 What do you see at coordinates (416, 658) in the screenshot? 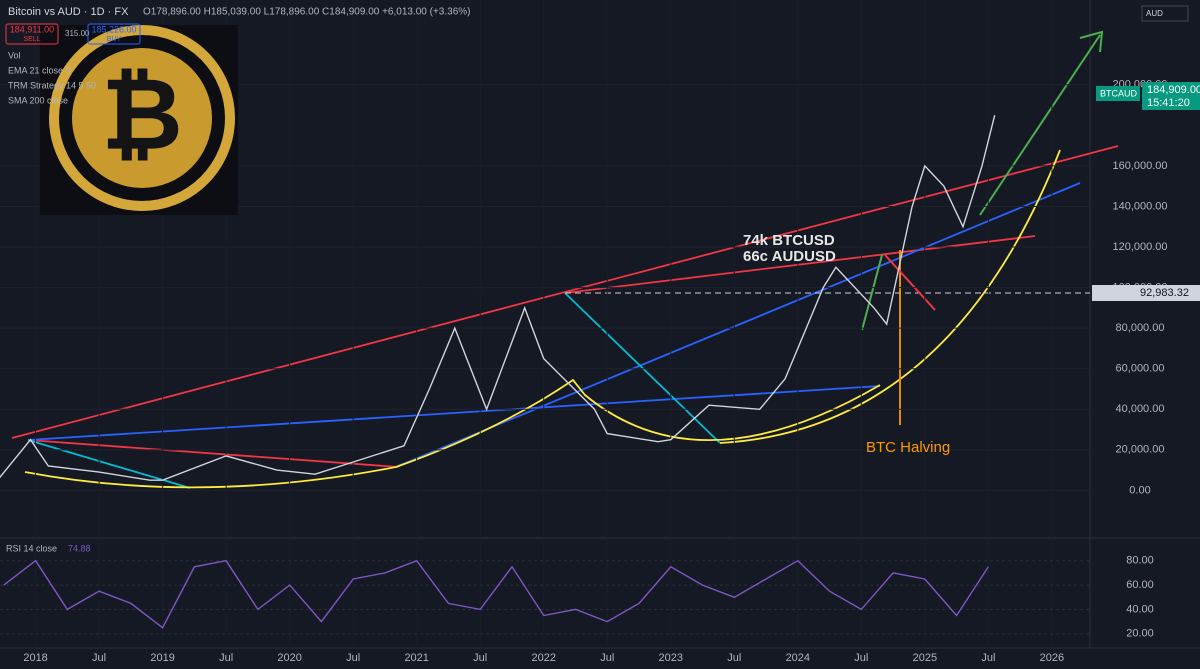
I see `x-tick-label: 2021` at bounding box center [416, 658].